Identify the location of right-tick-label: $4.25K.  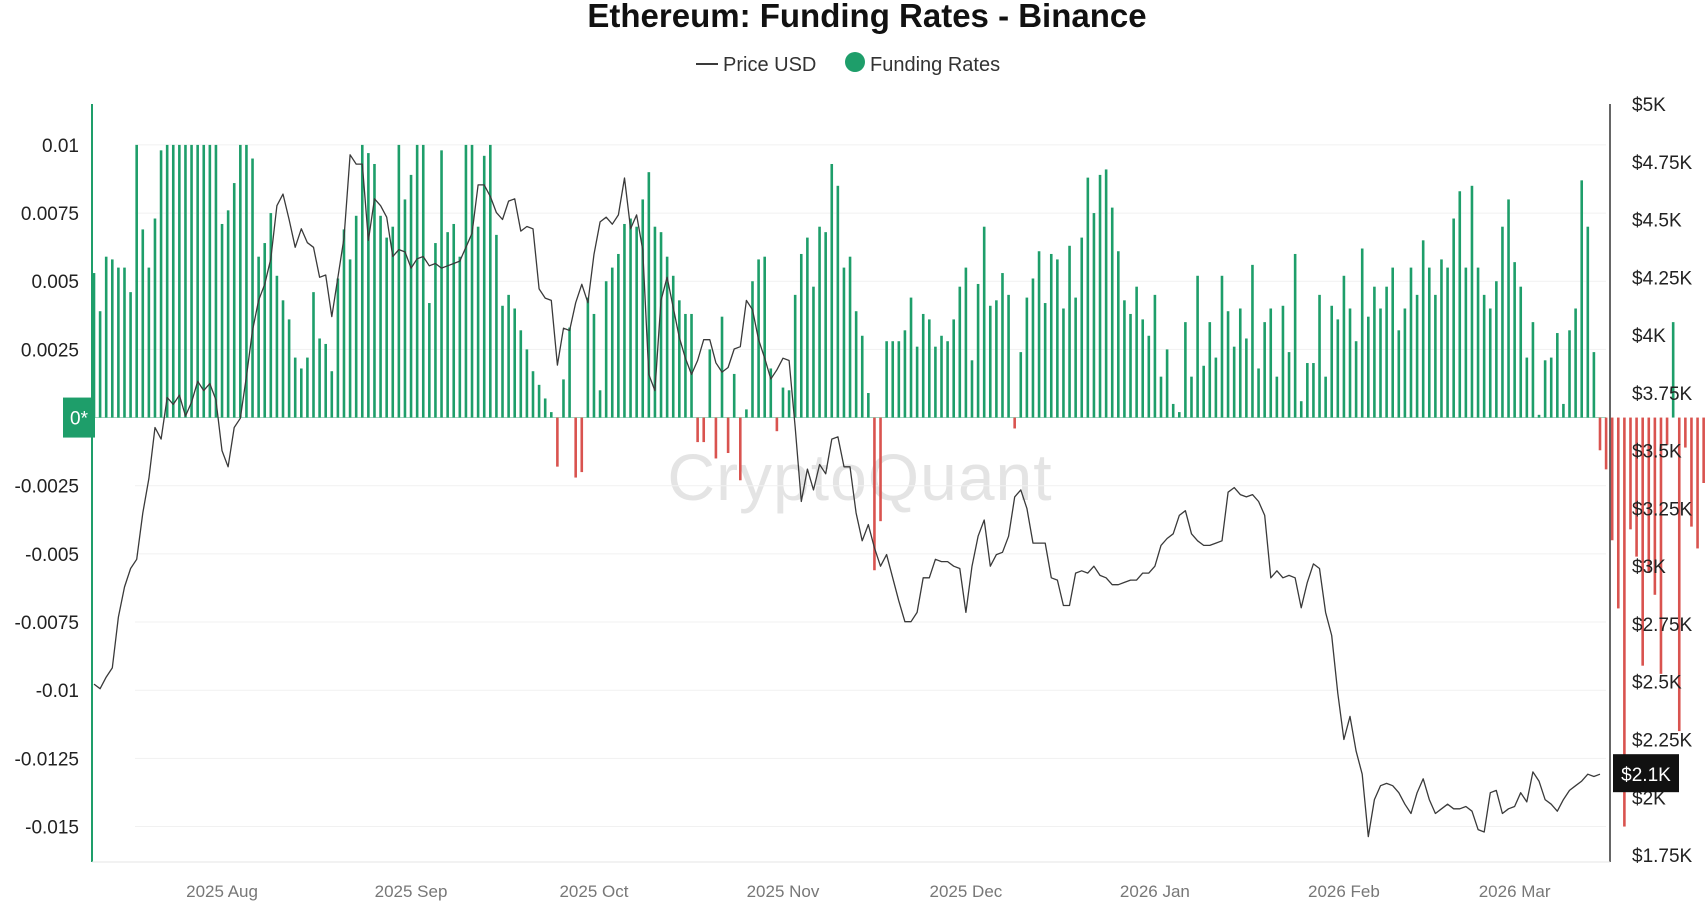
(1662, 278).